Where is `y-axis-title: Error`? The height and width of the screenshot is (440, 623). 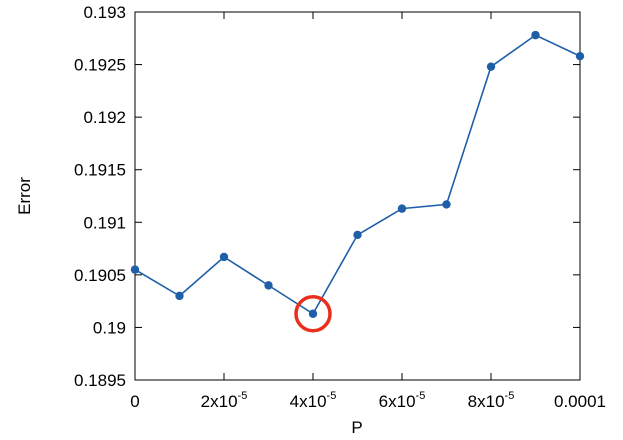
y-axis-title: Error is located at coordinates (24, 196).